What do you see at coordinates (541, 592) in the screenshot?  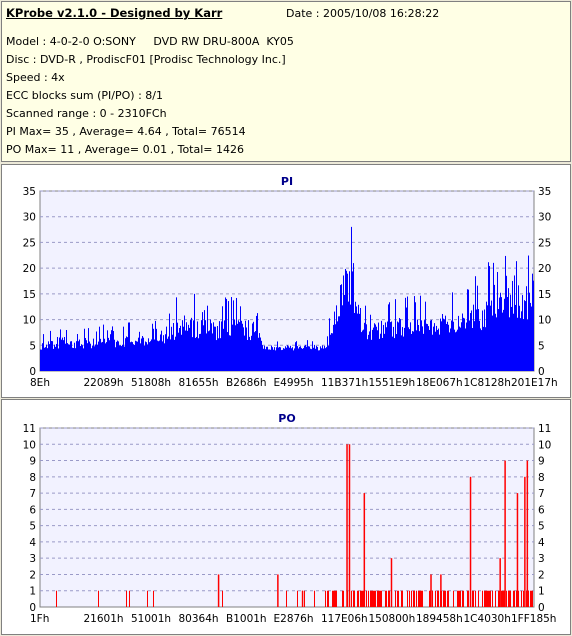 I see `po-ytick-right: 1` at bounding box center [541, 592].